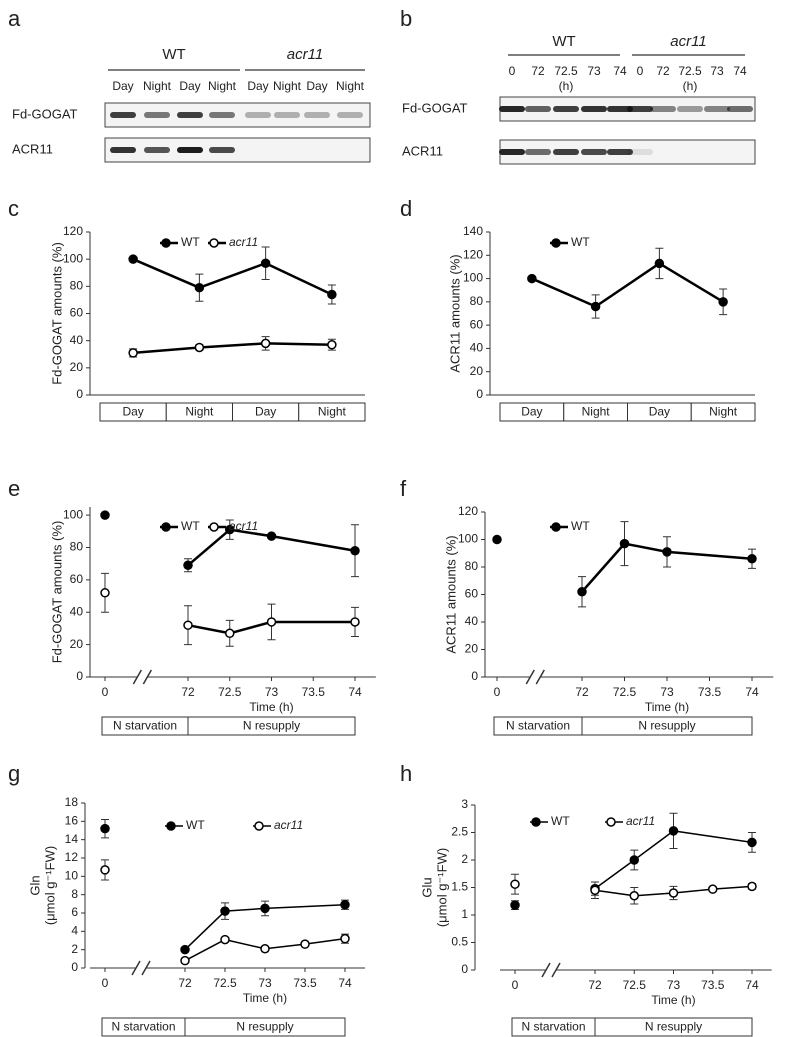  Describe the element at coordinates (582, 692) in the screenshot. I see `x-tick-label: 72` at that location.